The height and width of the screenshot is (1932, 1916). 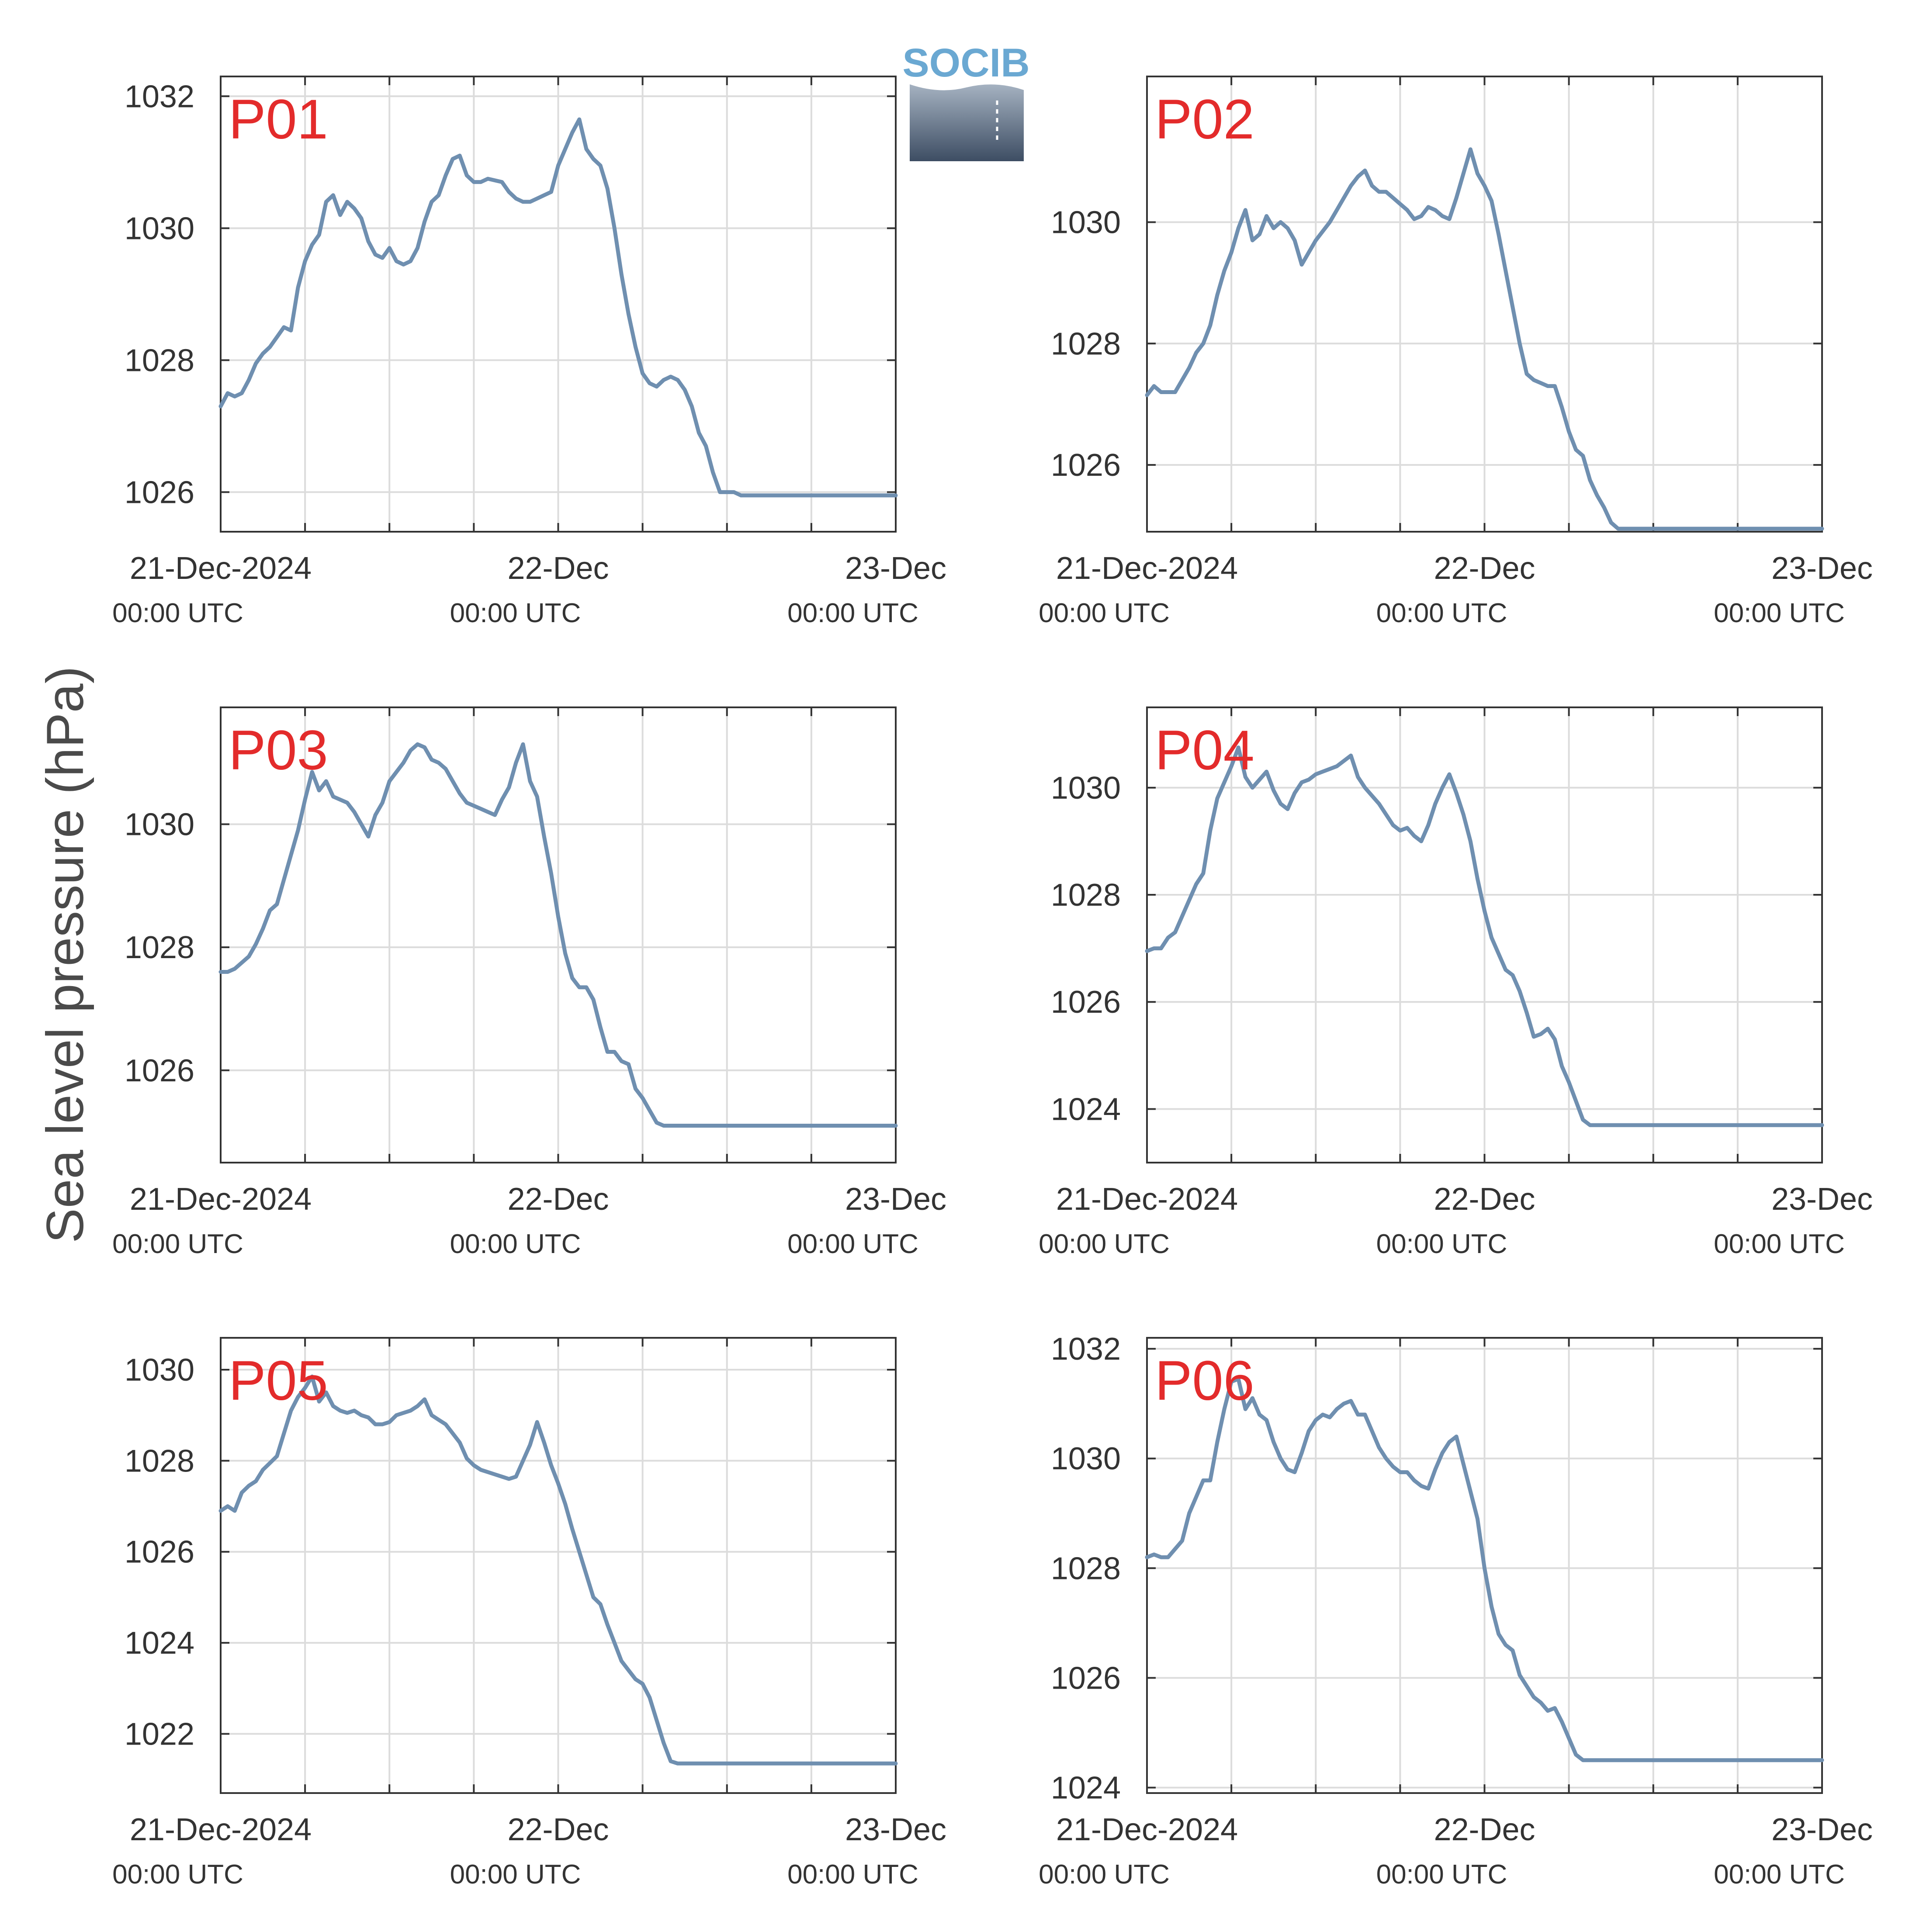 What do you see at coordinates (965, 63) in the screenshot?
I see `logo-text: SOCIB` at bounding box center [965, 63].